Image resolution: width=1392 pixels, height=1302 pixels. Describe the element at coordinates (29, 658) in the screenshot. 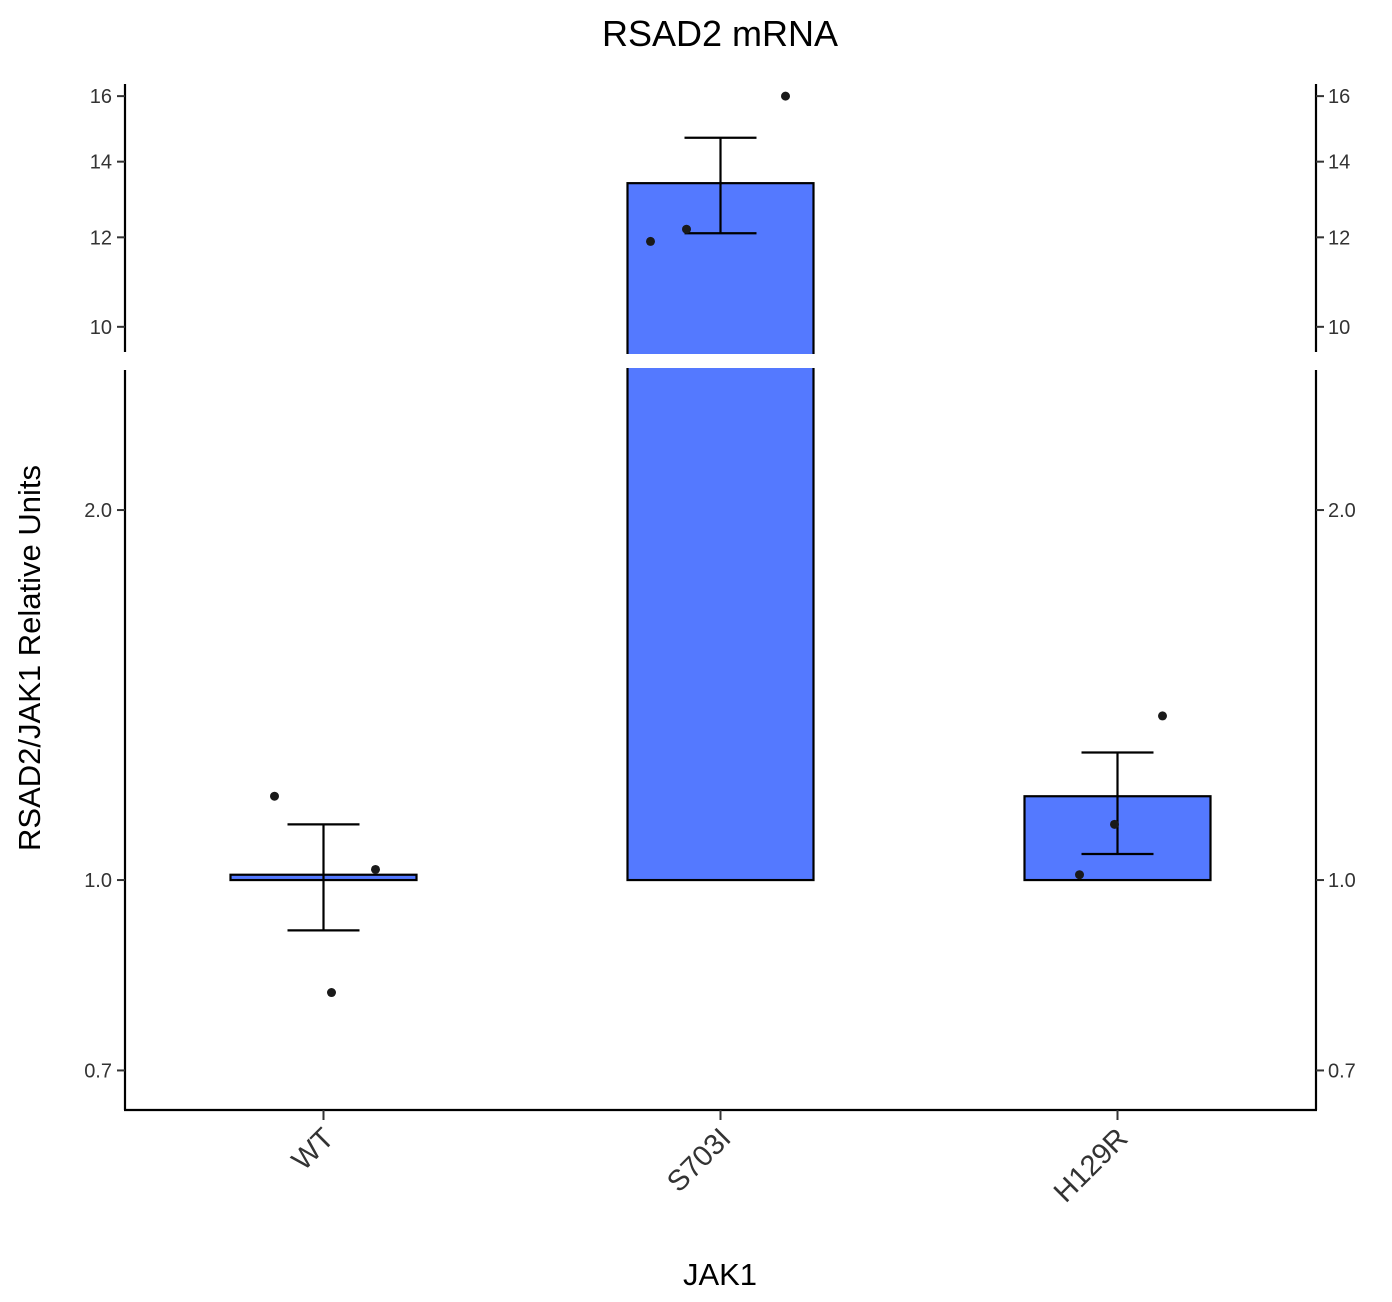

I see `y-axis-title: RSAD2/JAK1 Relative Units` at that location.